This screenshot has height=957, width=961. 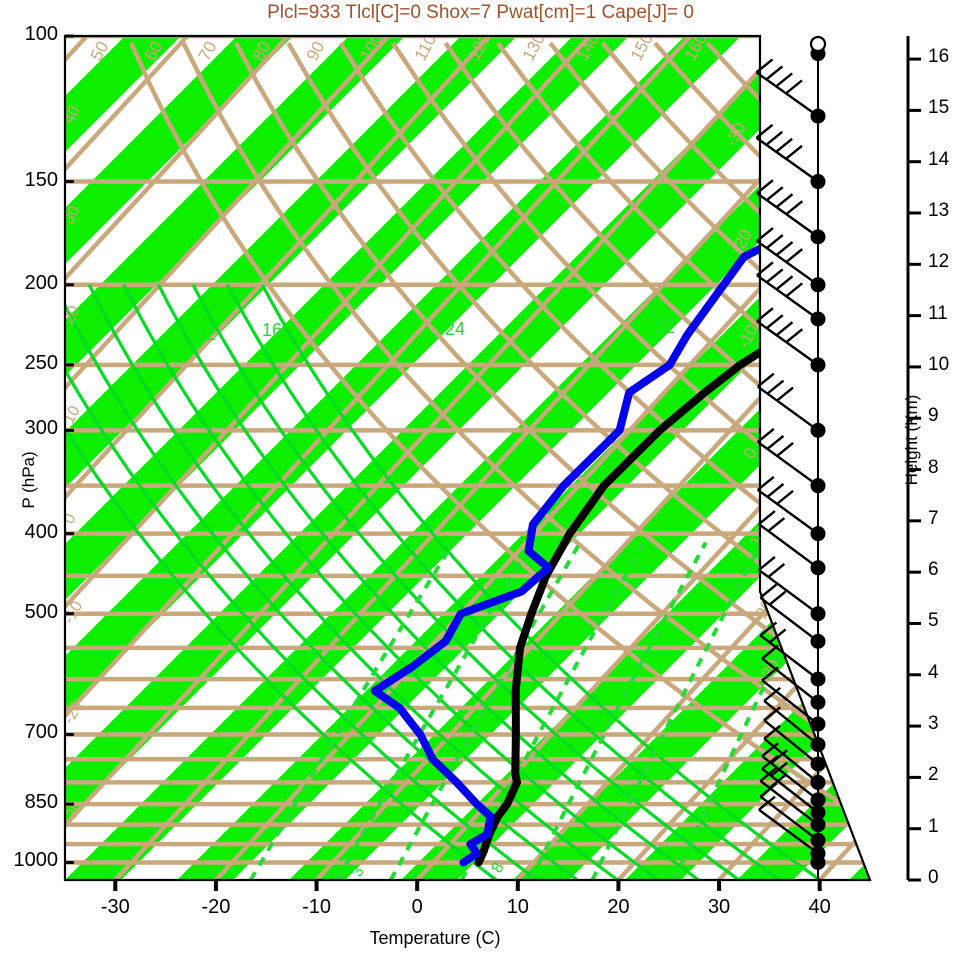 I want to click on height-tick-label: 4, so click(x=933, y=672).